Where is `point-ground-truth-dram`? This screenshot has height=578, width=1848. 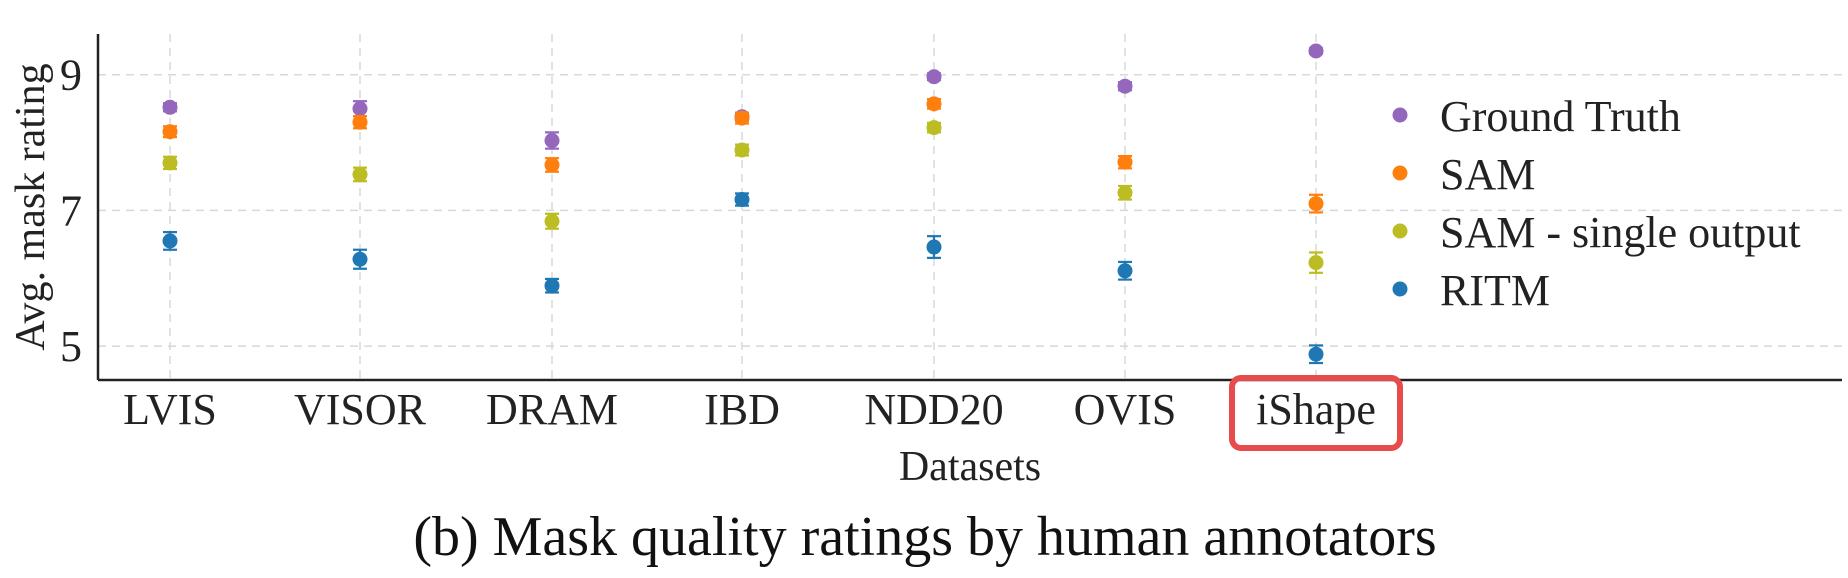 point-ground-truth-dram is located at coordinates (552, 140).